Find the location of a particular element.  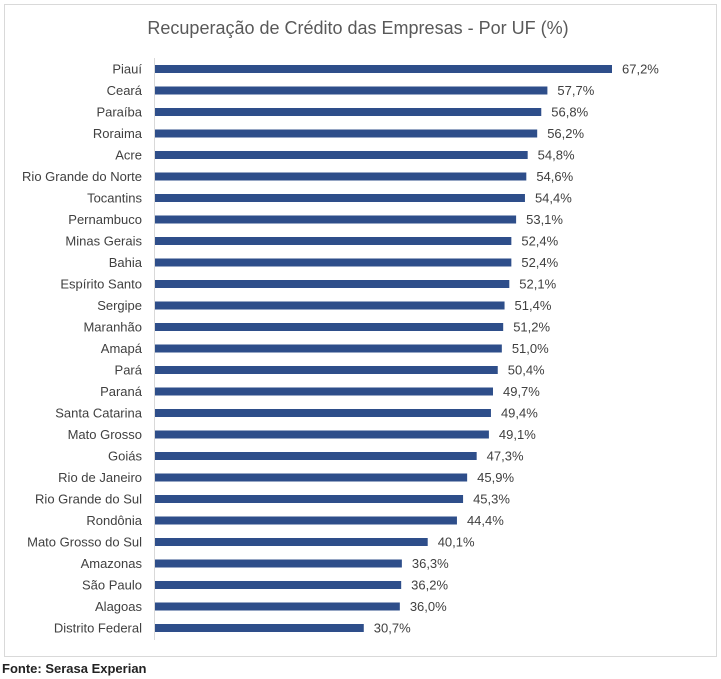

category-label: Distrito Federal is located at coordinates (98, 628).